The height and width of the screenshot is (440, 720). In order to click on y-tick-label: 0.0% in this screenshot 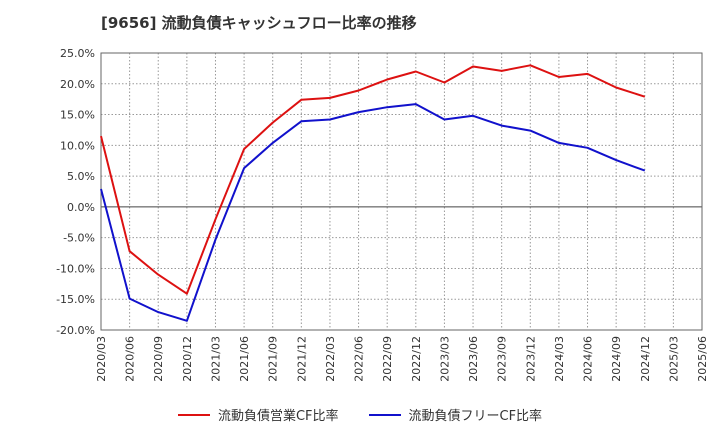, I will do `click(81, 207)`.